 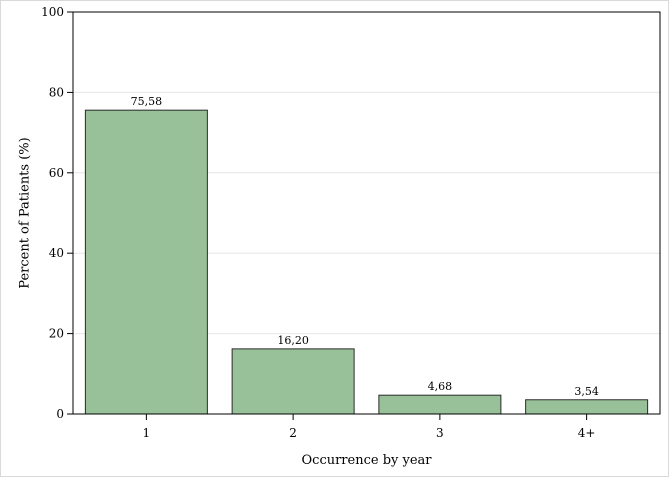 What do you see at coordinates (56, 92) in the screenshot?
I see `y-tick-label-80: 80` at bounding box center [56, 92].